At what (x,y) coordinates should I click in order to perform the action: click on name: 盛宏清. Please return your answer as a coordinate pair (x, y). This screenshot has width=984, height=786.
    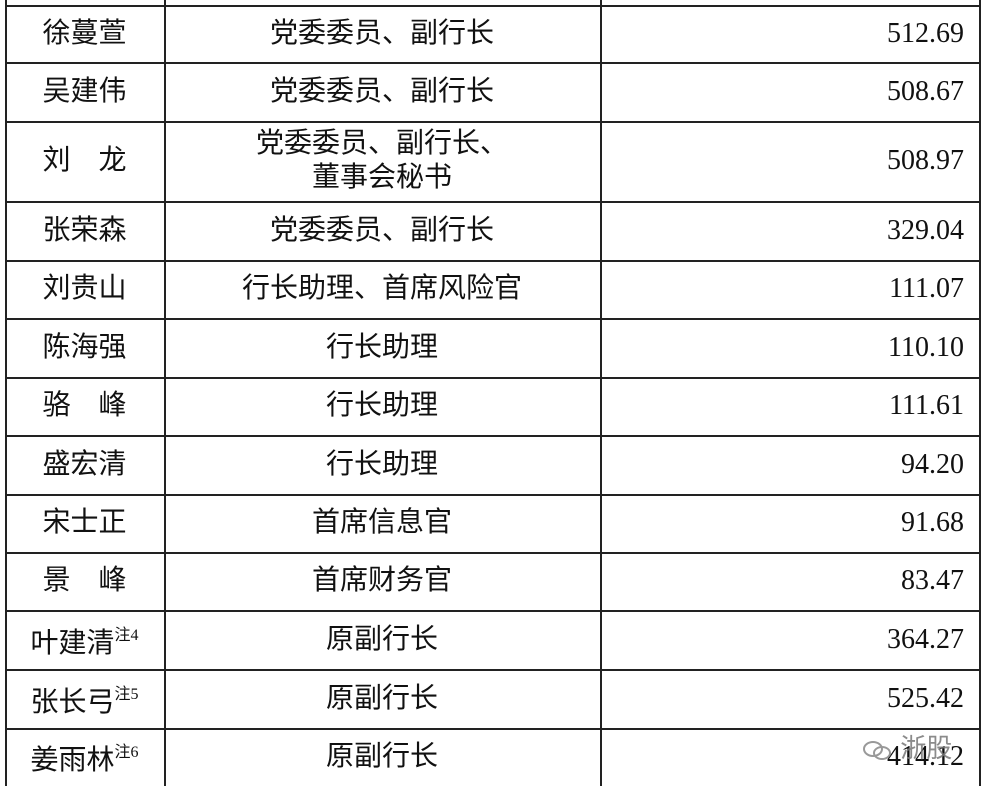
    Looking at the image, I should click on (84, 464).